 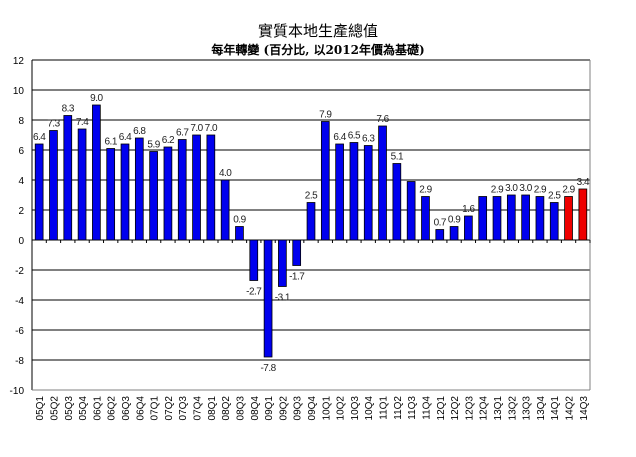 What do you see at coordinates (139, 131) in the screenshot?
I see `data-label: 6.8` at bounding box center [139, 131].